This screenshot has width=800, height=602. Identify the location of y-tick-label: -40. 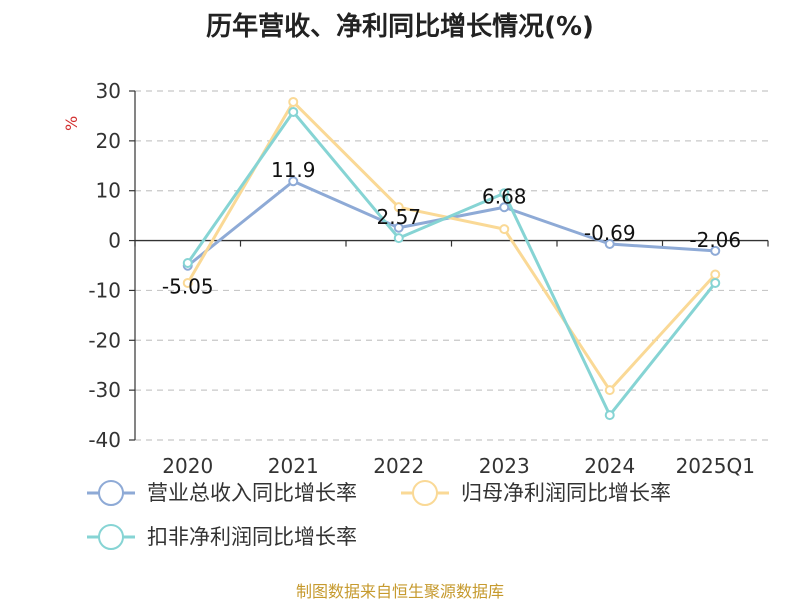
(104, 440).